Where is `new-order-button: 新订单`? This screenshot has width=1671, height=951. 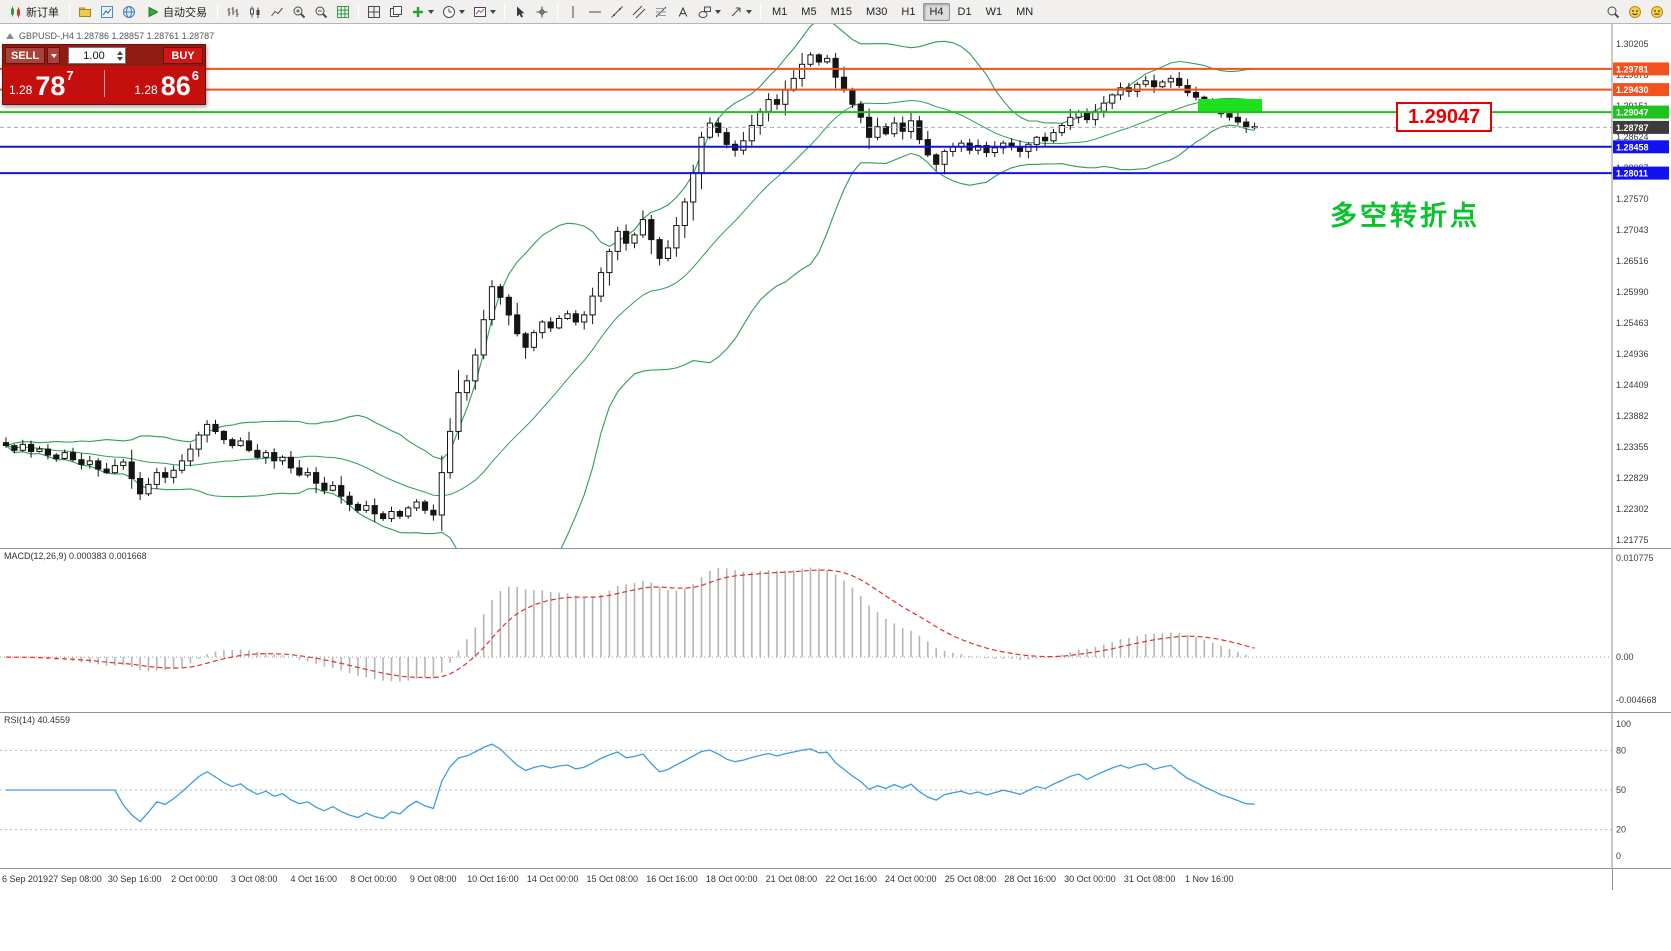
new-order-button: 新订单 is located at coordinates (34, 12).